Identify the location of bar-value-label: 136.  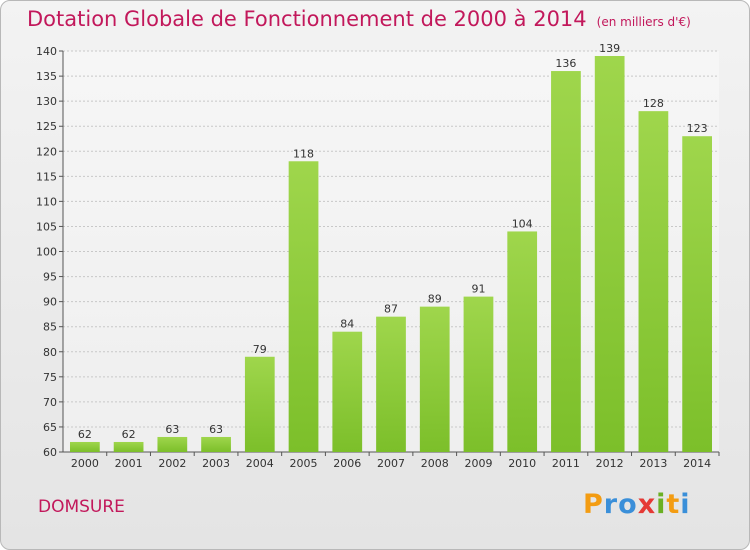
(565, 63).